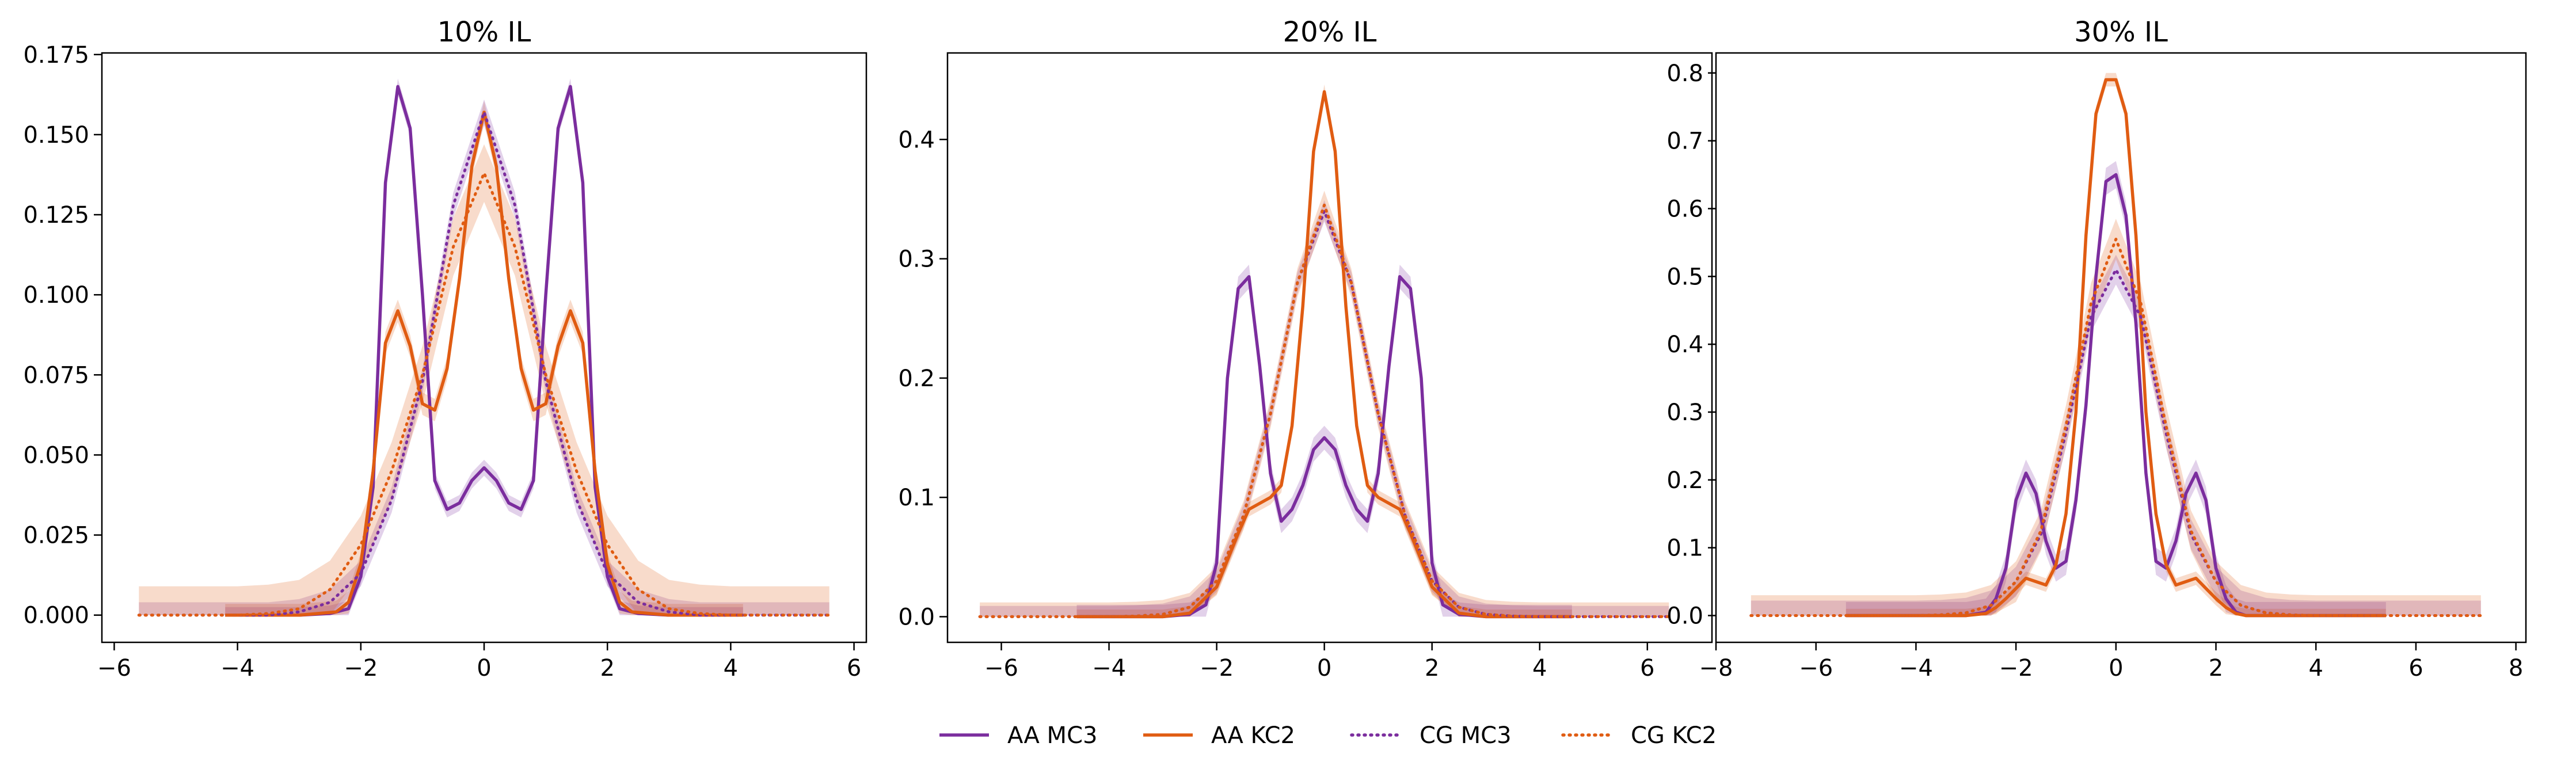 This screenshot has width=2576, height=773. What do you see at coordinates (56, 215) in the screenshot?
I see `y-tick-label: 0.125` at bounding box center [56, 215].